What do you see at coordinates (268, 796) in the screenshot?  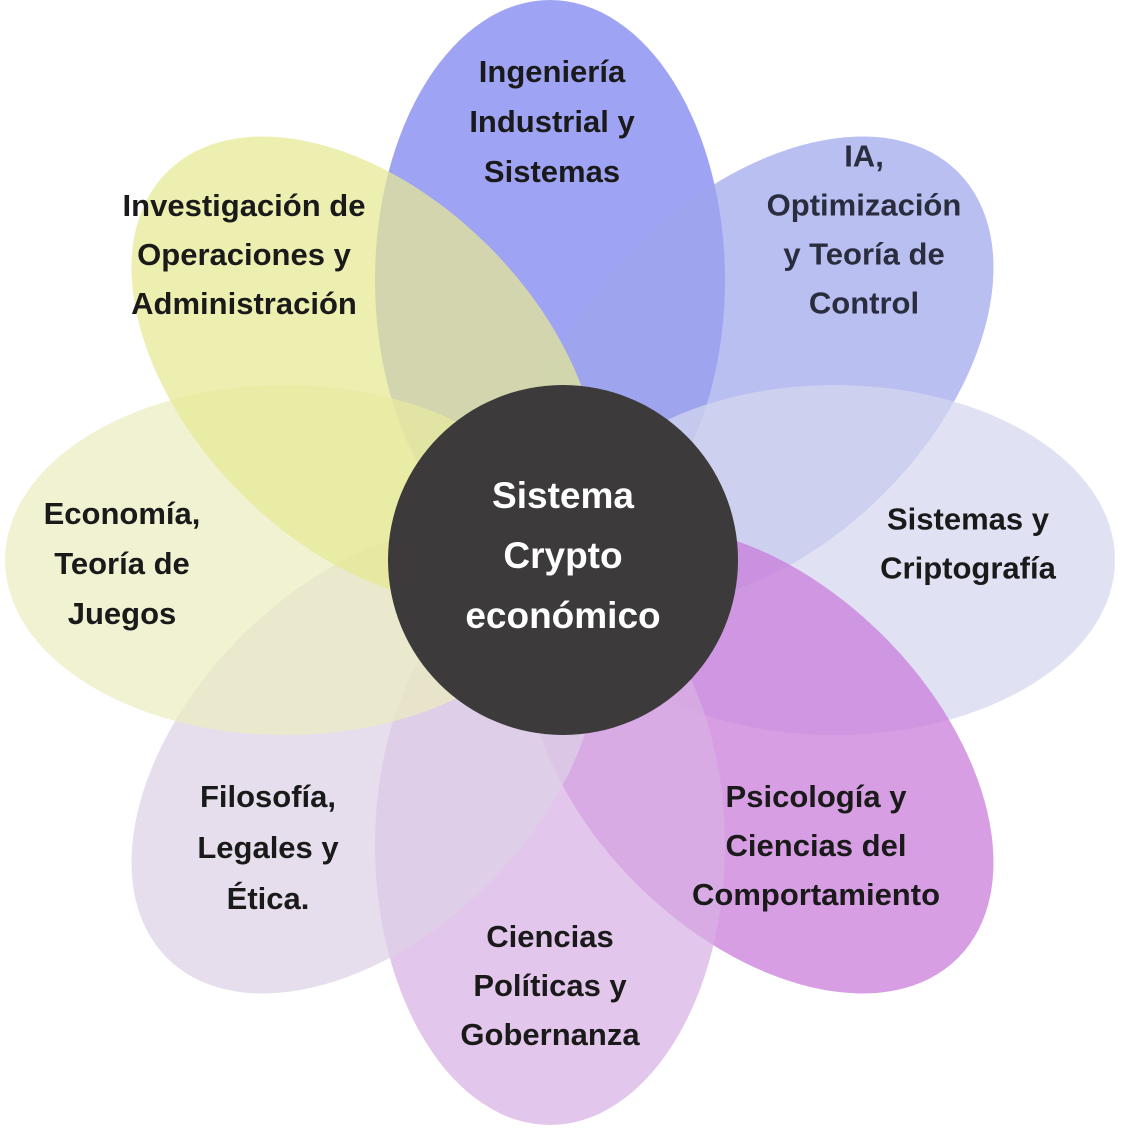 I see `label-line: Filosofía,` at bounding box center [268, 796].